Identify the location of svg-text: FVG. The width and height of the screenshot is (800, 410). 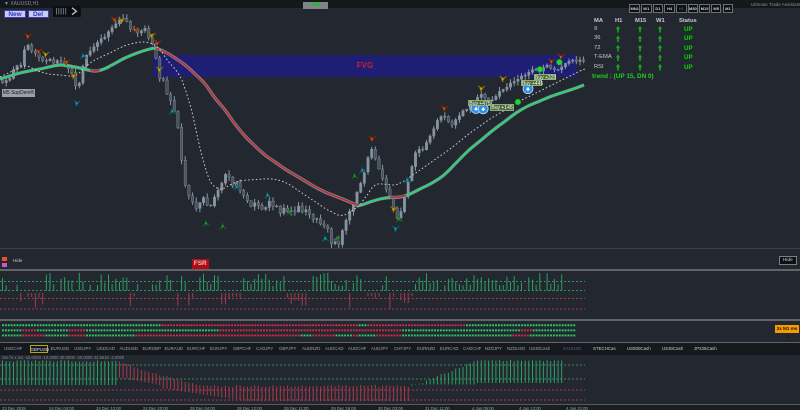
(365, 65).